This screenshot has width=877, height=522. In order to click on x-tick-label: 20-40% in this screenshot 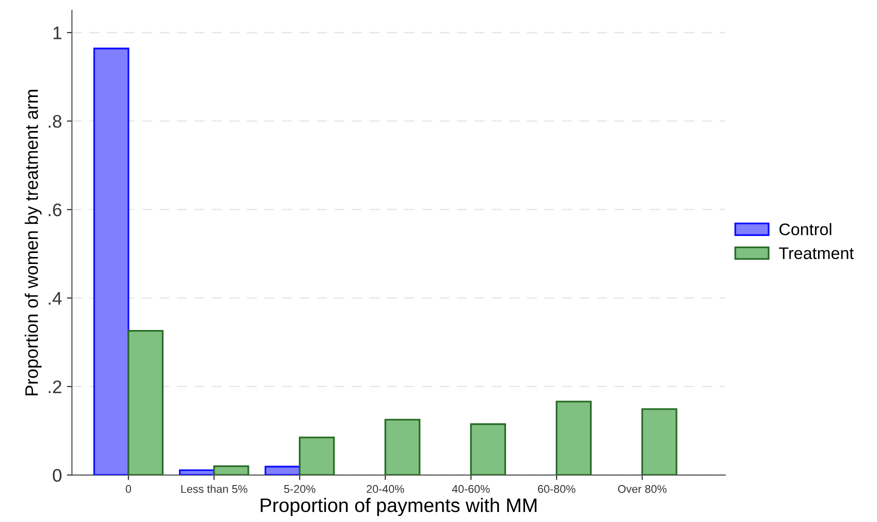, I will do `click(385, 489)`.